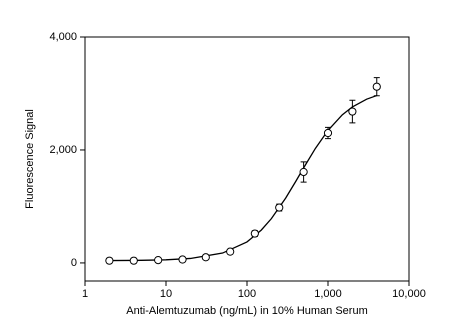 This screenshot has height=335, width=474. What do you see at coordinates (63, 37) in the screenshot?
I see `y-tick-label: 4,000` at bounding box center [63, 37].